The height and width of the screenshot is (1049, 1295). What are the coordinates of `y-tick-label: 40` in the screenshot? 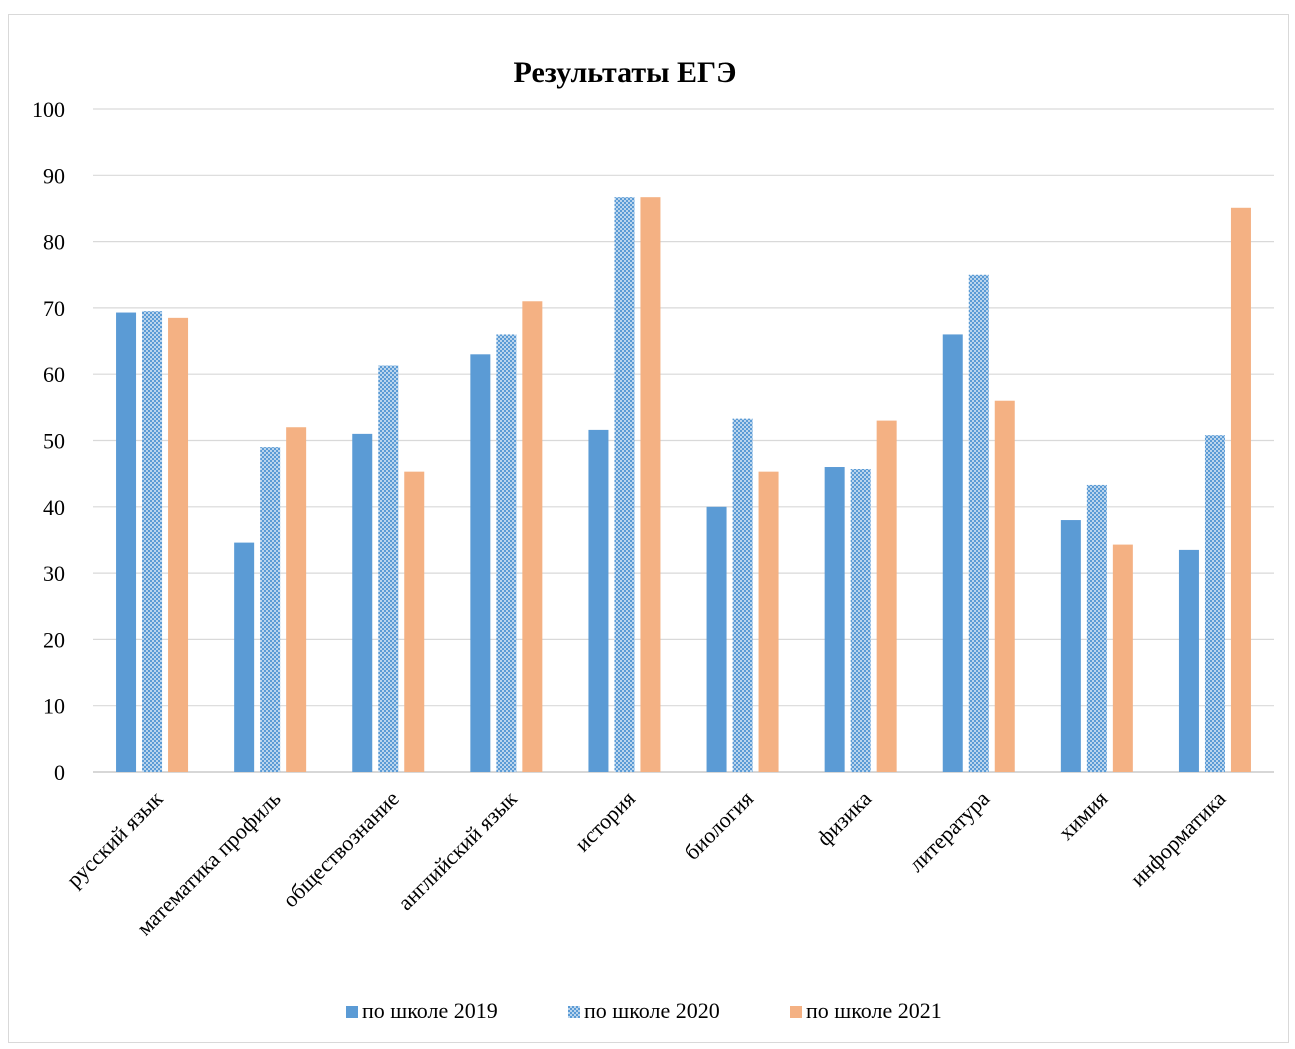 It's located at (54, 507).